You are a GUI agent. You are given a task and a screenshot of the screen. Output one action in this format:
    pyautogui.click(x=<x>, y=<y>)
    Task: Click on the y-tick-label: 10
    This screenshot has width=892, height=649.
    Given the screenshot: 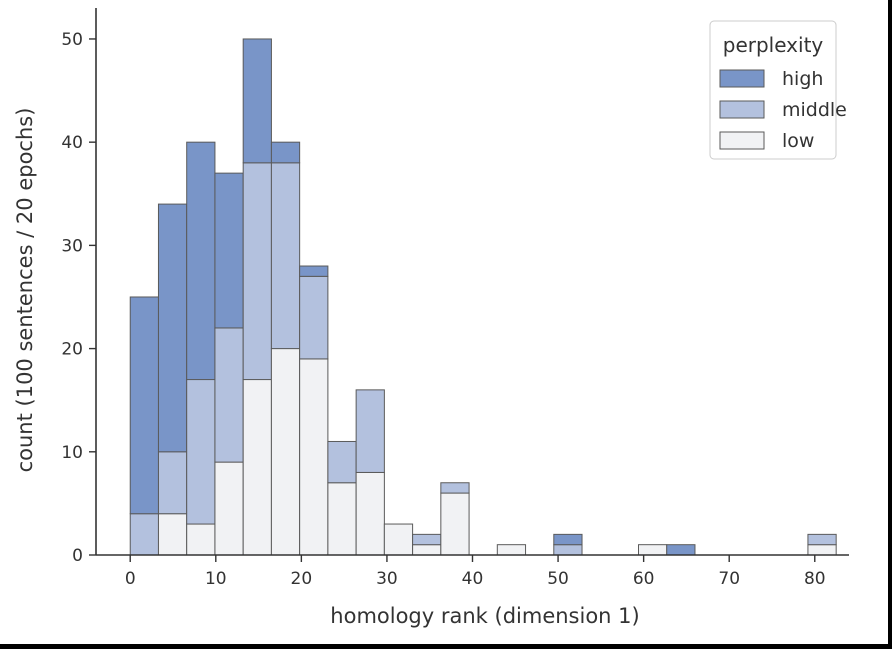 What is the action you would take?
    pyautogui.click(x=72, y=453)
    